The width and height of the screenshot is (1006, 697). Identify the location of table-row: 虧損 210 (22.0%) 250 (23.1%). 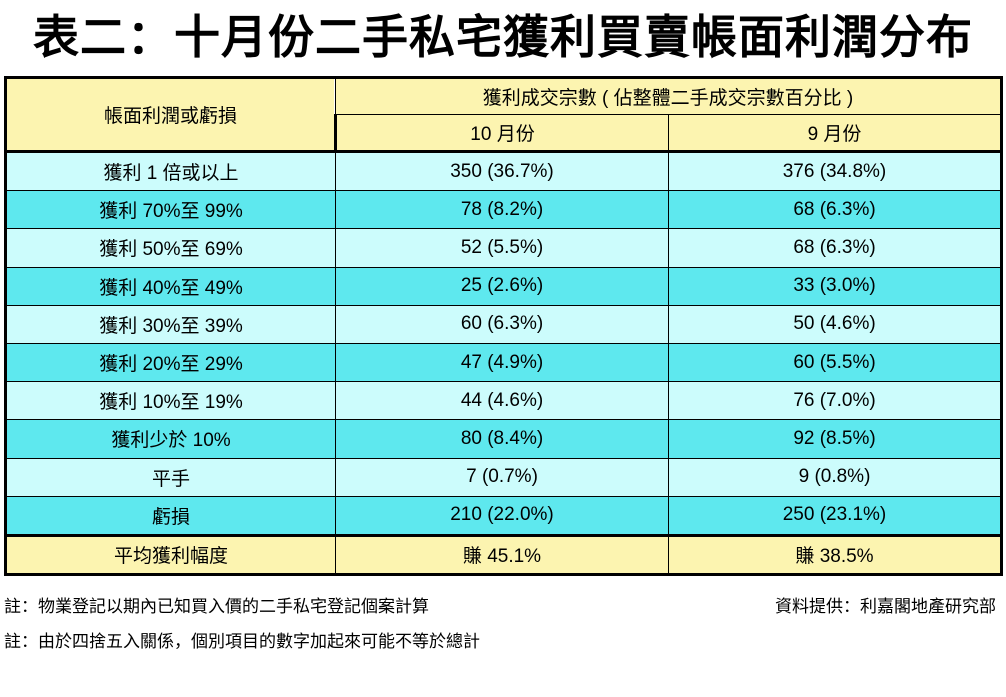
(503, 515).